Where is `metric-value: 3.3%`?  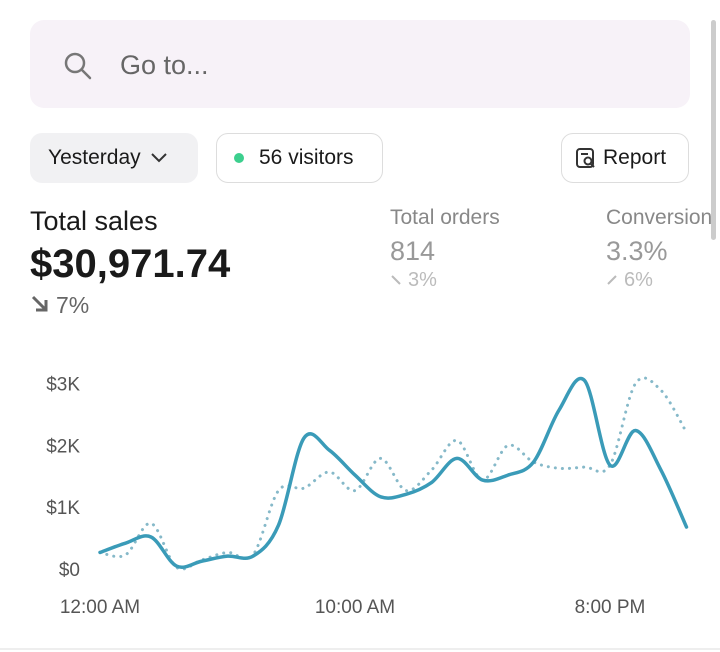 metric-value: 3.3% is located at coordinates (637, 251).